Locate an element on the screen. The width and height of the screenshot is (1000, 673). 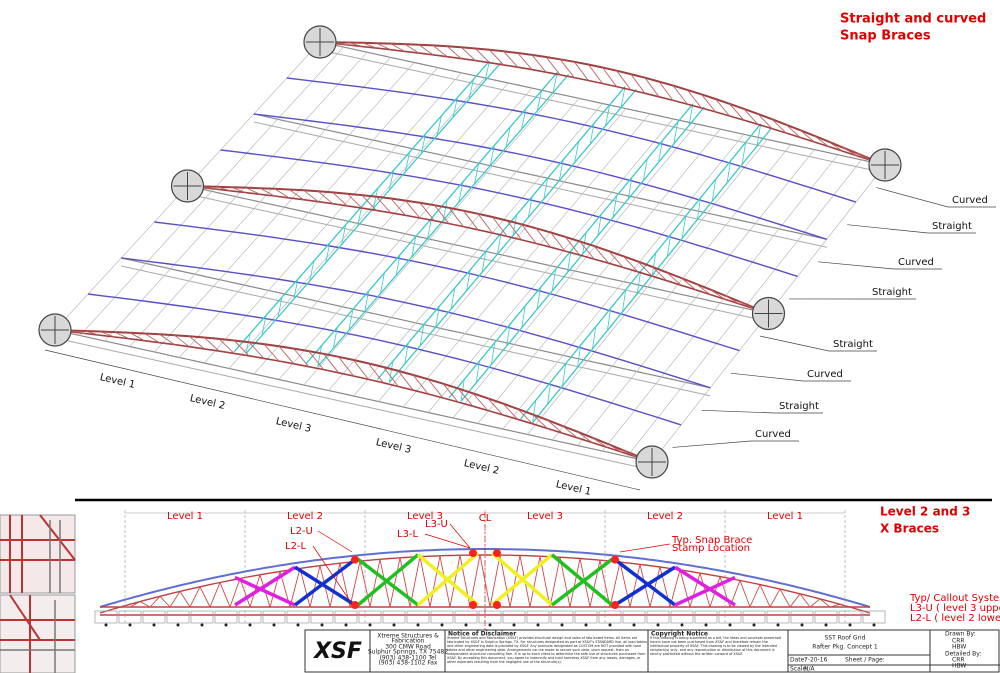
brace-tag: L3-L is located at coordinates (408, 534).